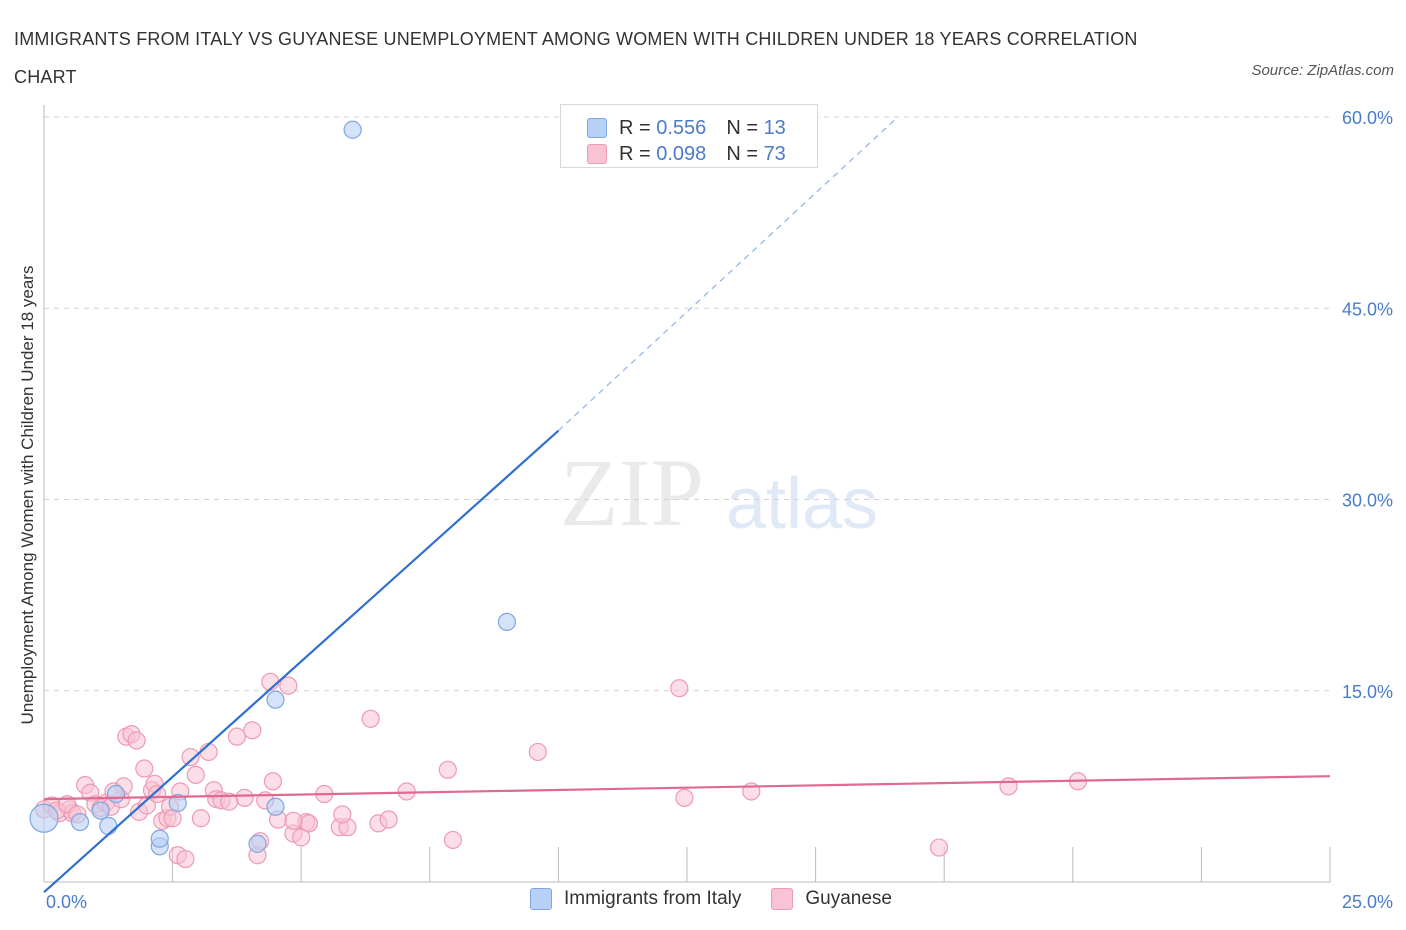 The width and height of the screenshot is (1406, 930). I want to click on legend-row-guyanese: R = 0.098 N = 73, so click(686, 154).